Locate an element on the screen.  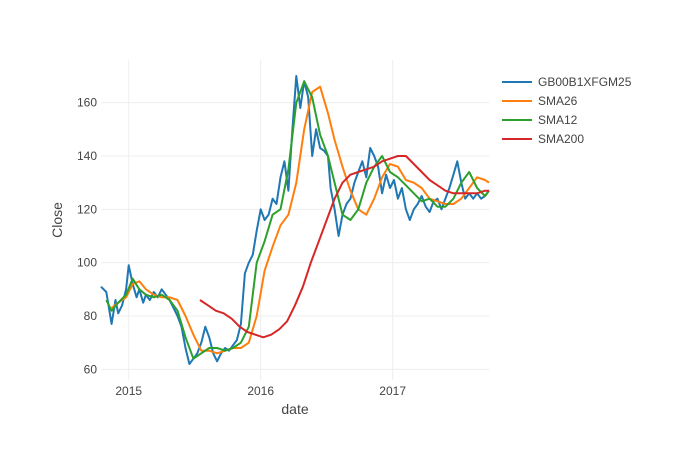
legend-item-sma12: SMA12 is located at coordinates (540, 120).